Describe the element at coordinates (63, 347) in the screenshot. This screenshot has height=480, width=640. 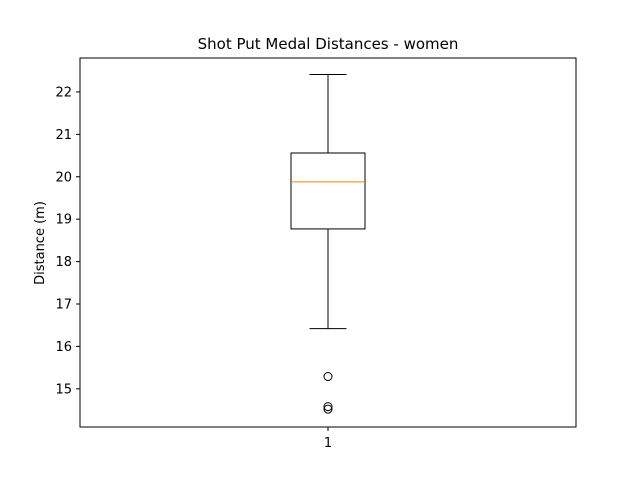
I see `y-tick-label: 16` at that location.